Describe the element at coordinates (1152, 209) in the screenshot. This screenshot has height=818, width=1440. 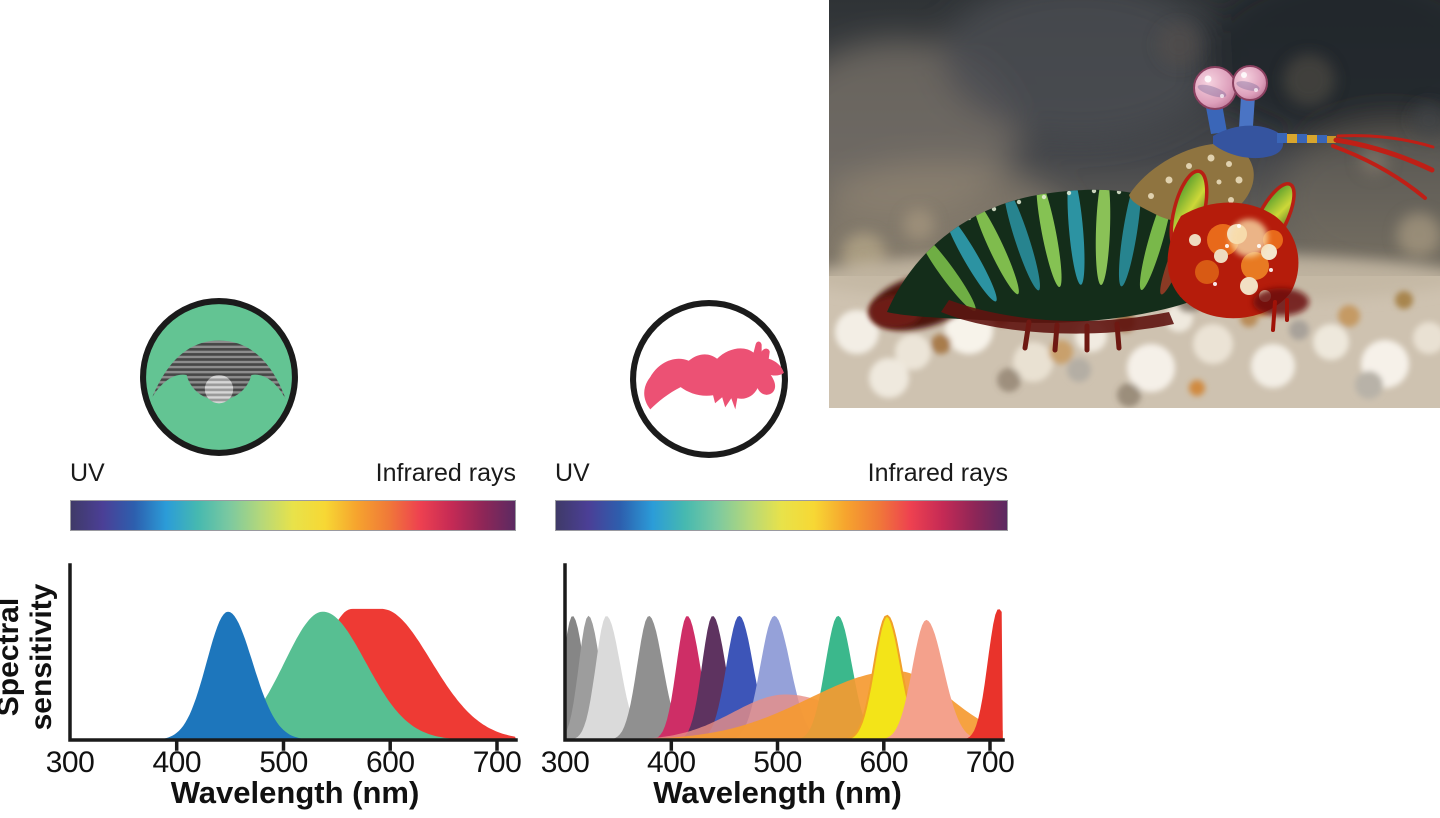
I see `shrimp-figure` at that location.